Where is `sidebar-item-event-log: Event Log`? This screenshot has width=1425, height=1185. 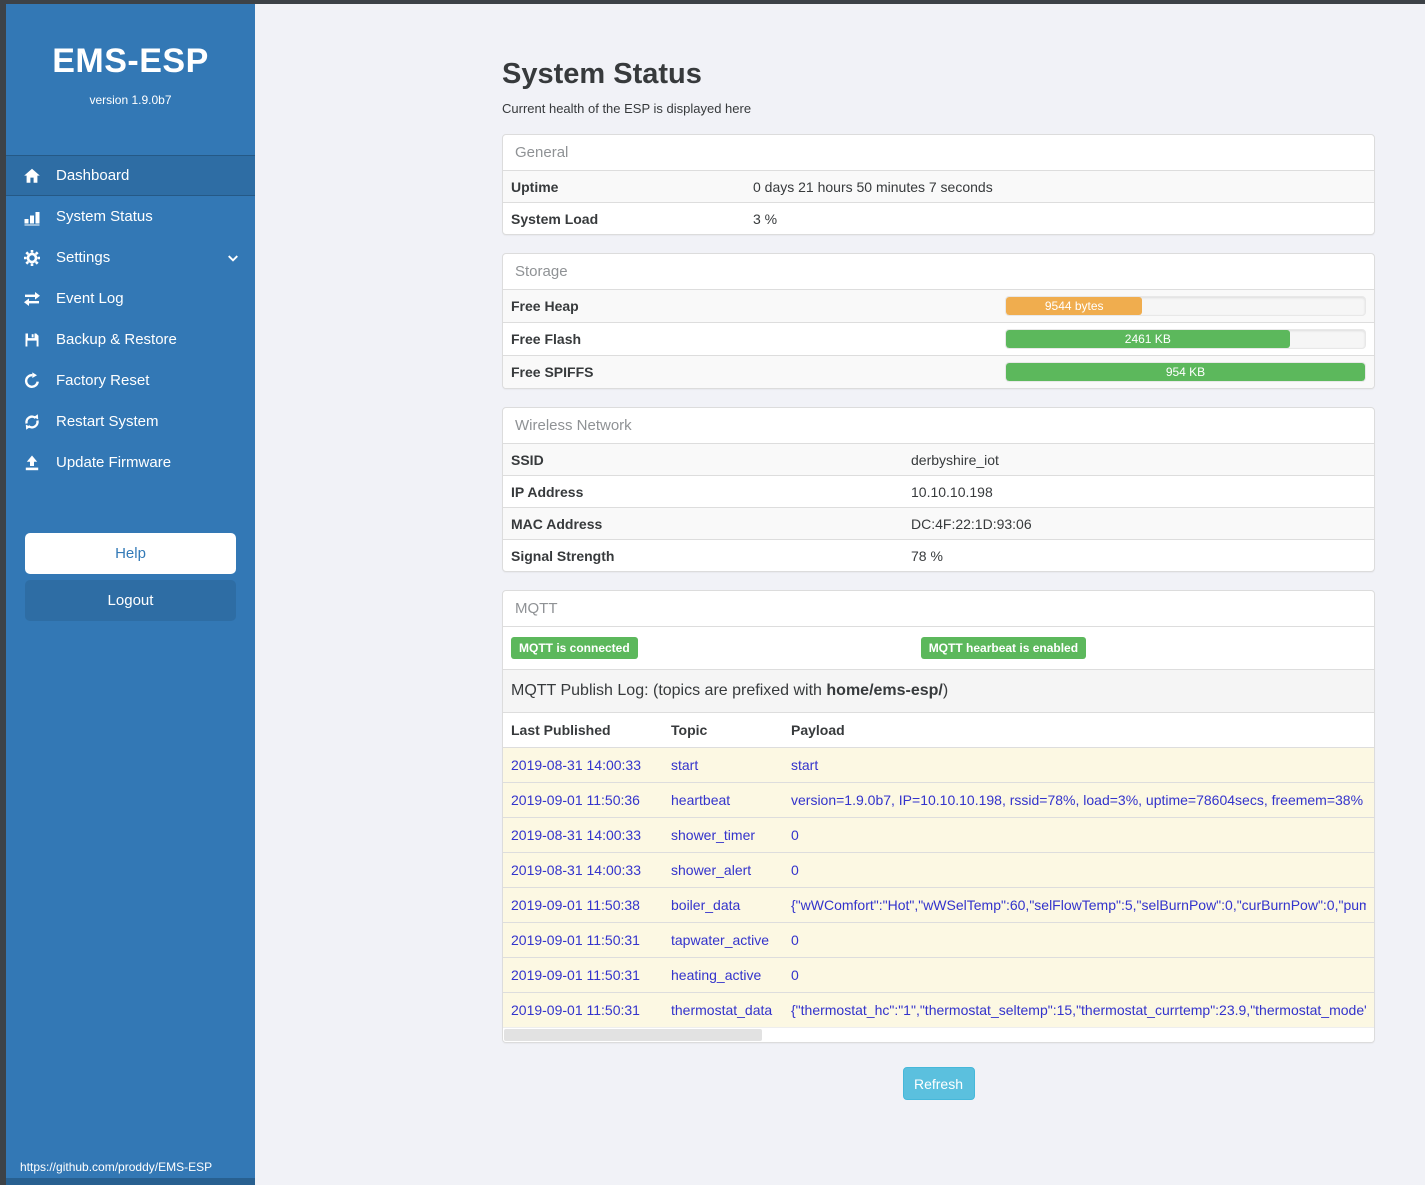
sidebar-item-event-log: Event Log is located at coordinates (130, 298).